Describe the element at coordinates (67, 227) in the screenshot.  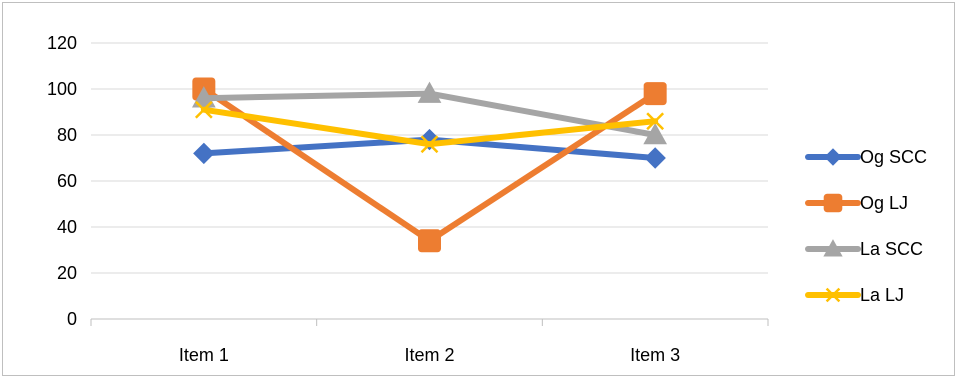
I see `y-tick-label: 40` at that location.